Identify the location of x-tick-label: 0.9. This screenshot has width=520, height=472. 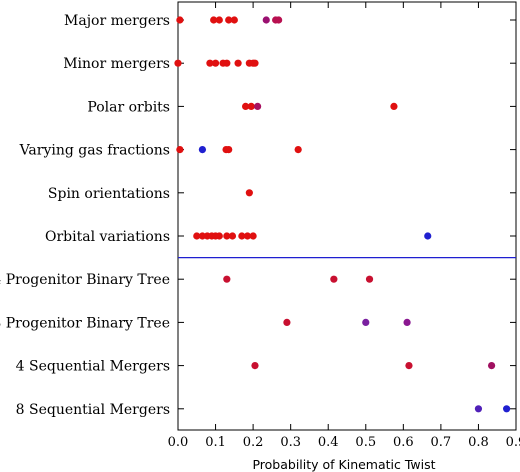
(513, 442).